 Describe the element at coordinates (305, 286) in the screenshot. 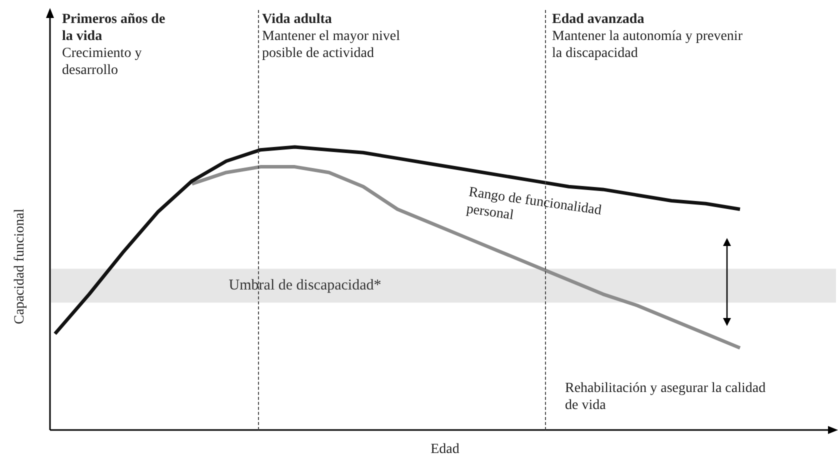

I see `band-label: Umbral de discapacidad*` at that location.